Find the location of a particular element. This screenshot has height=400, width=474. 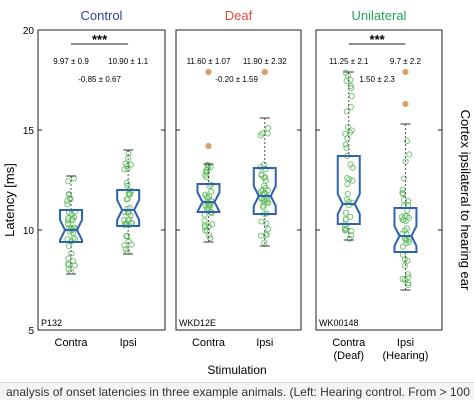

stat-label: 10.90 ± 1.1 is located at coordinates (128, 61).